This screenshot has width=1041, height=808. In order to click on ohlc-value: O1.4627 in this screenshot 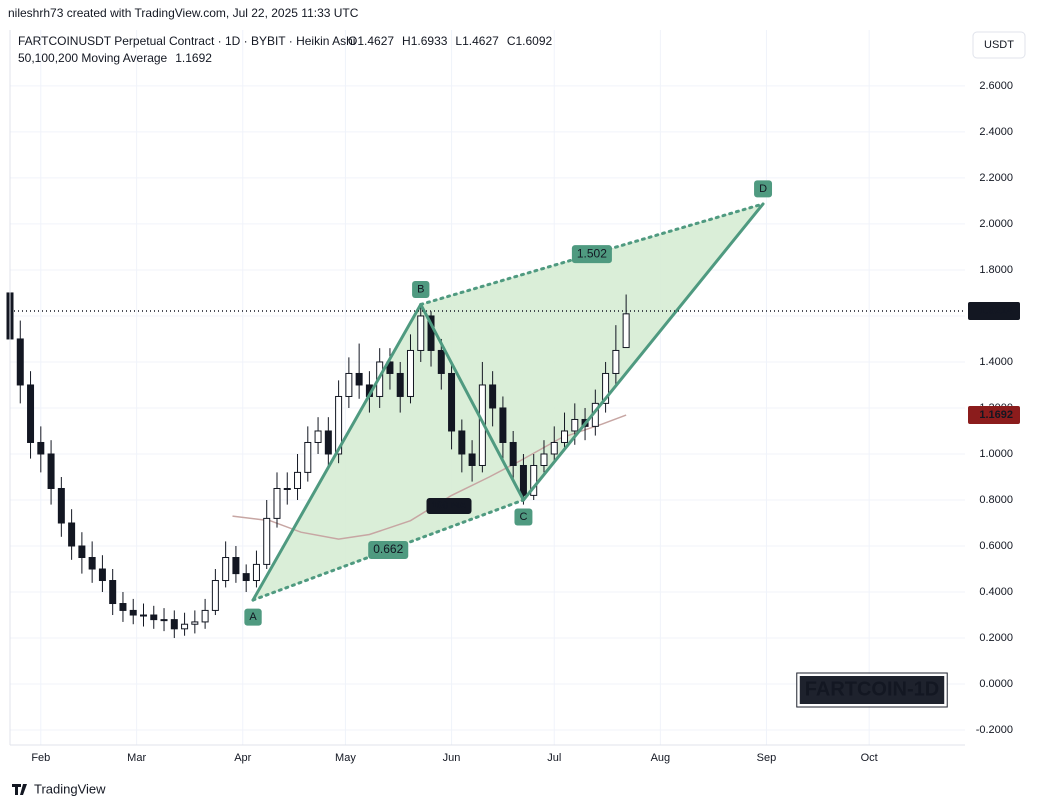, I will do `click(371, 41)`.